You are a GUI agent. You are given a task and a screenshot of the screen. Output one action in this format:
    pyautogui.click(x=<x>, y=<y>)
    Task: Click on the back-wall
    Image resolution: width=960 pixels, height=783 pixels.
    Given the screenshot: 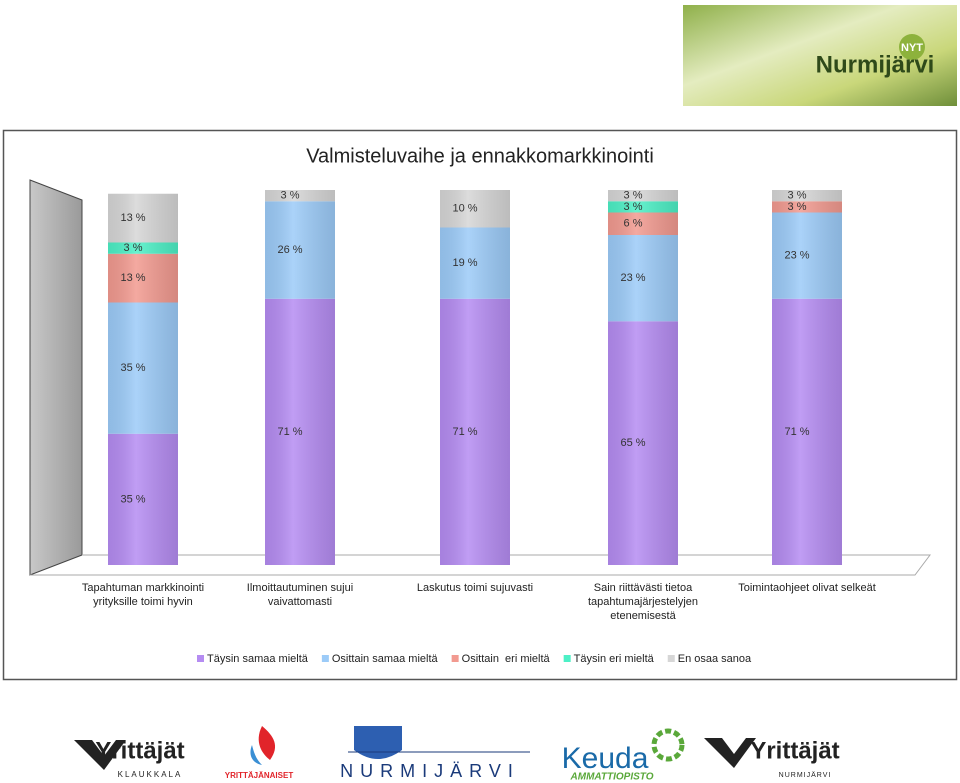 What is the action you would take?
    pyautogui.click(x=56, y=377)
    